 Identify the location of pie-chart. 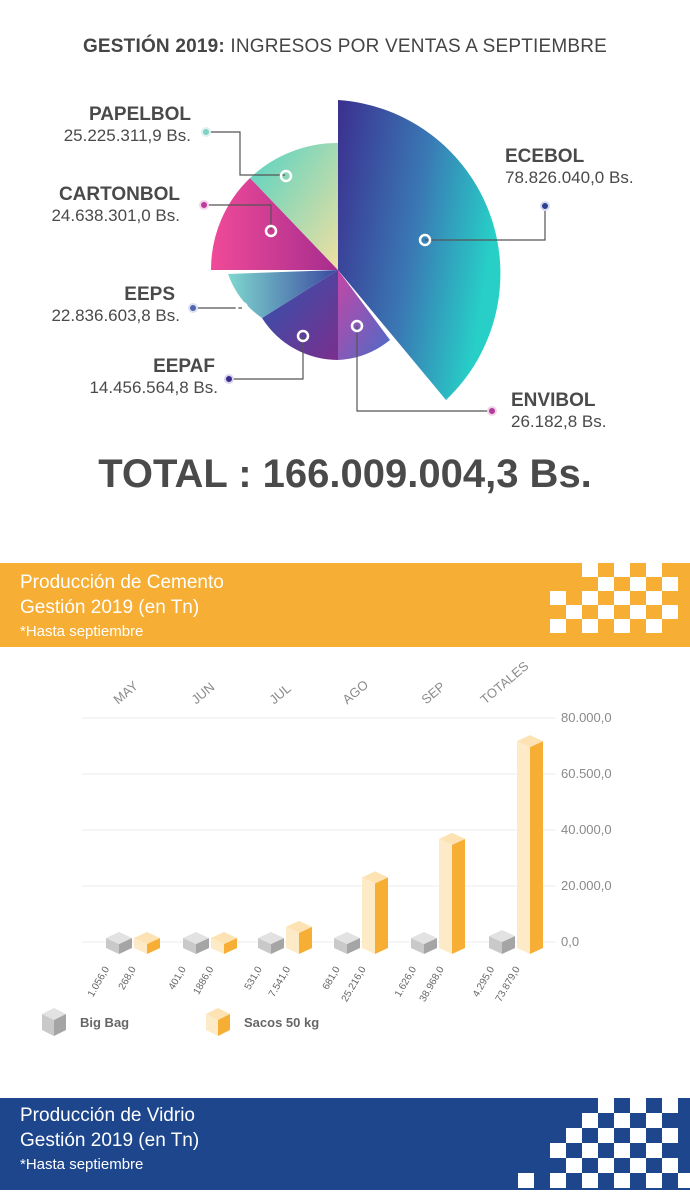
(369, 258).